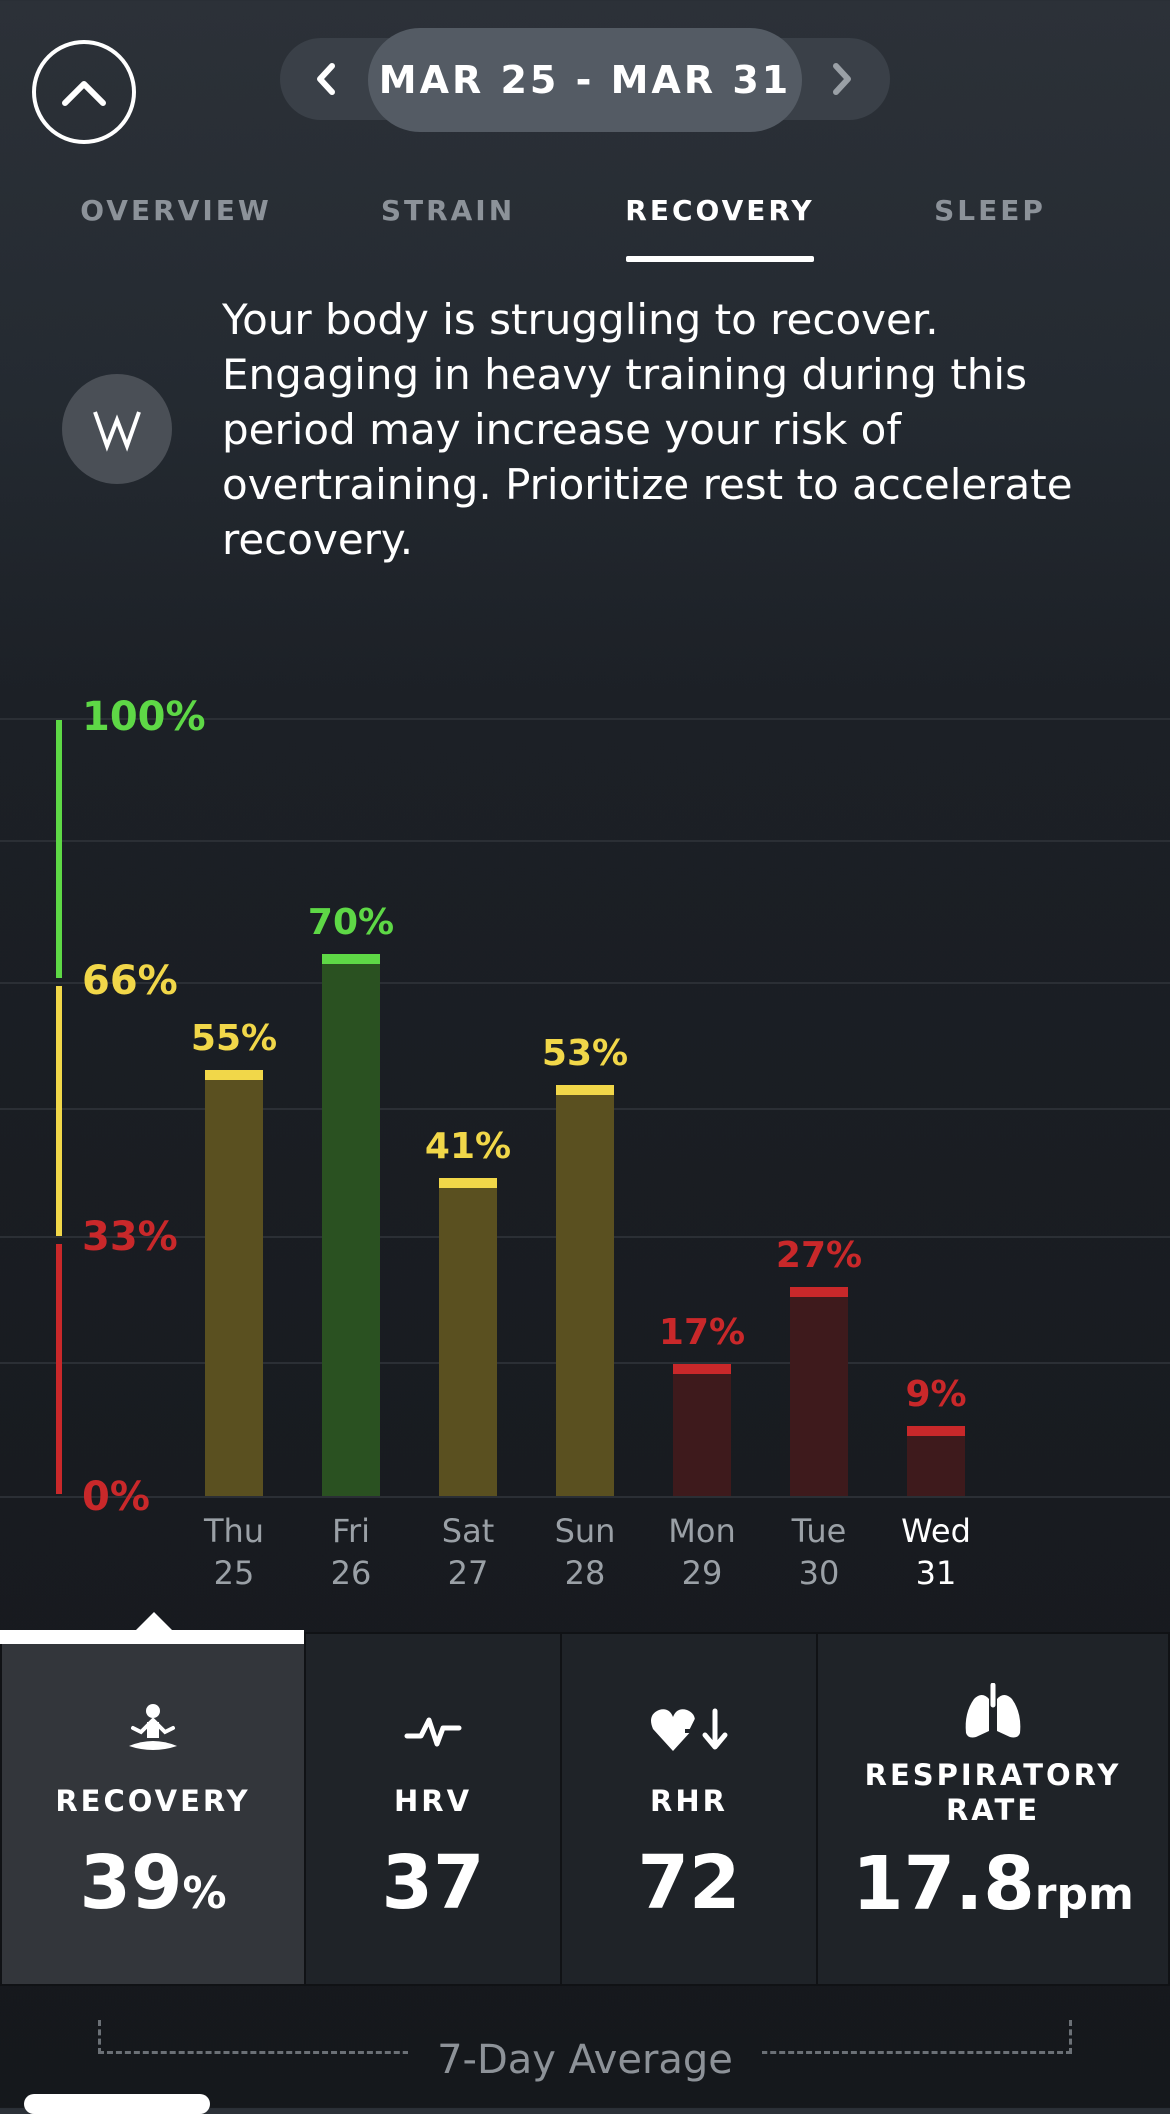  I want to click on x-axis-label: Sun 28, so click(585, 1552).